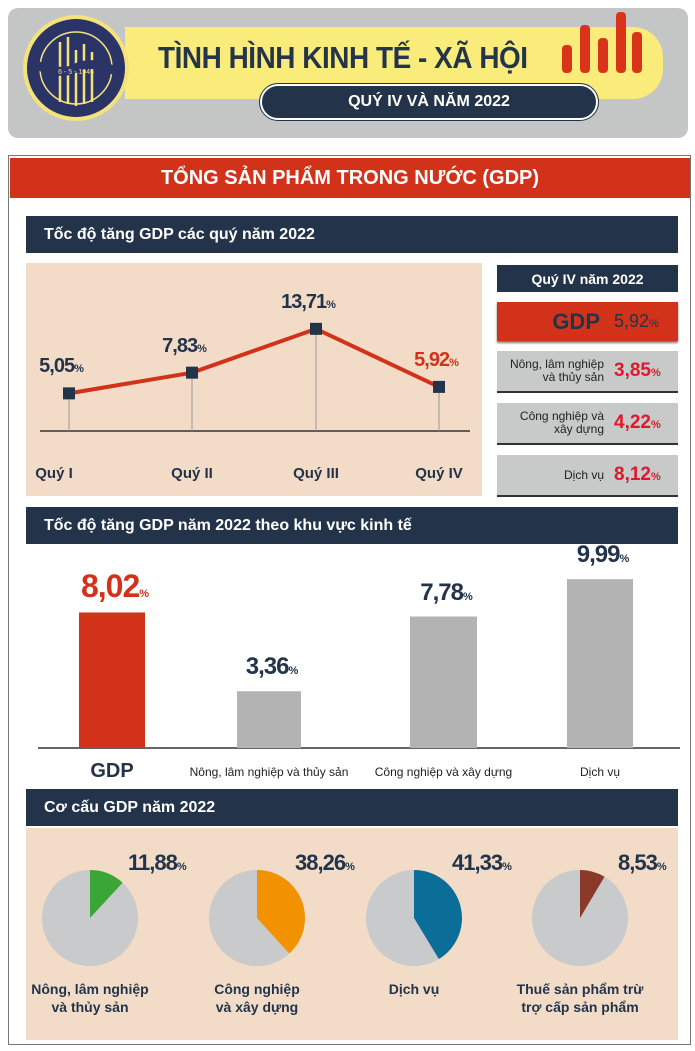 This screenshot has width=695, height=1051. Describe the element at coordinates (269, 772) in the screenshot. I see `x-tick-label: Nông, lâm nghiệp và thủy sản` at that location.